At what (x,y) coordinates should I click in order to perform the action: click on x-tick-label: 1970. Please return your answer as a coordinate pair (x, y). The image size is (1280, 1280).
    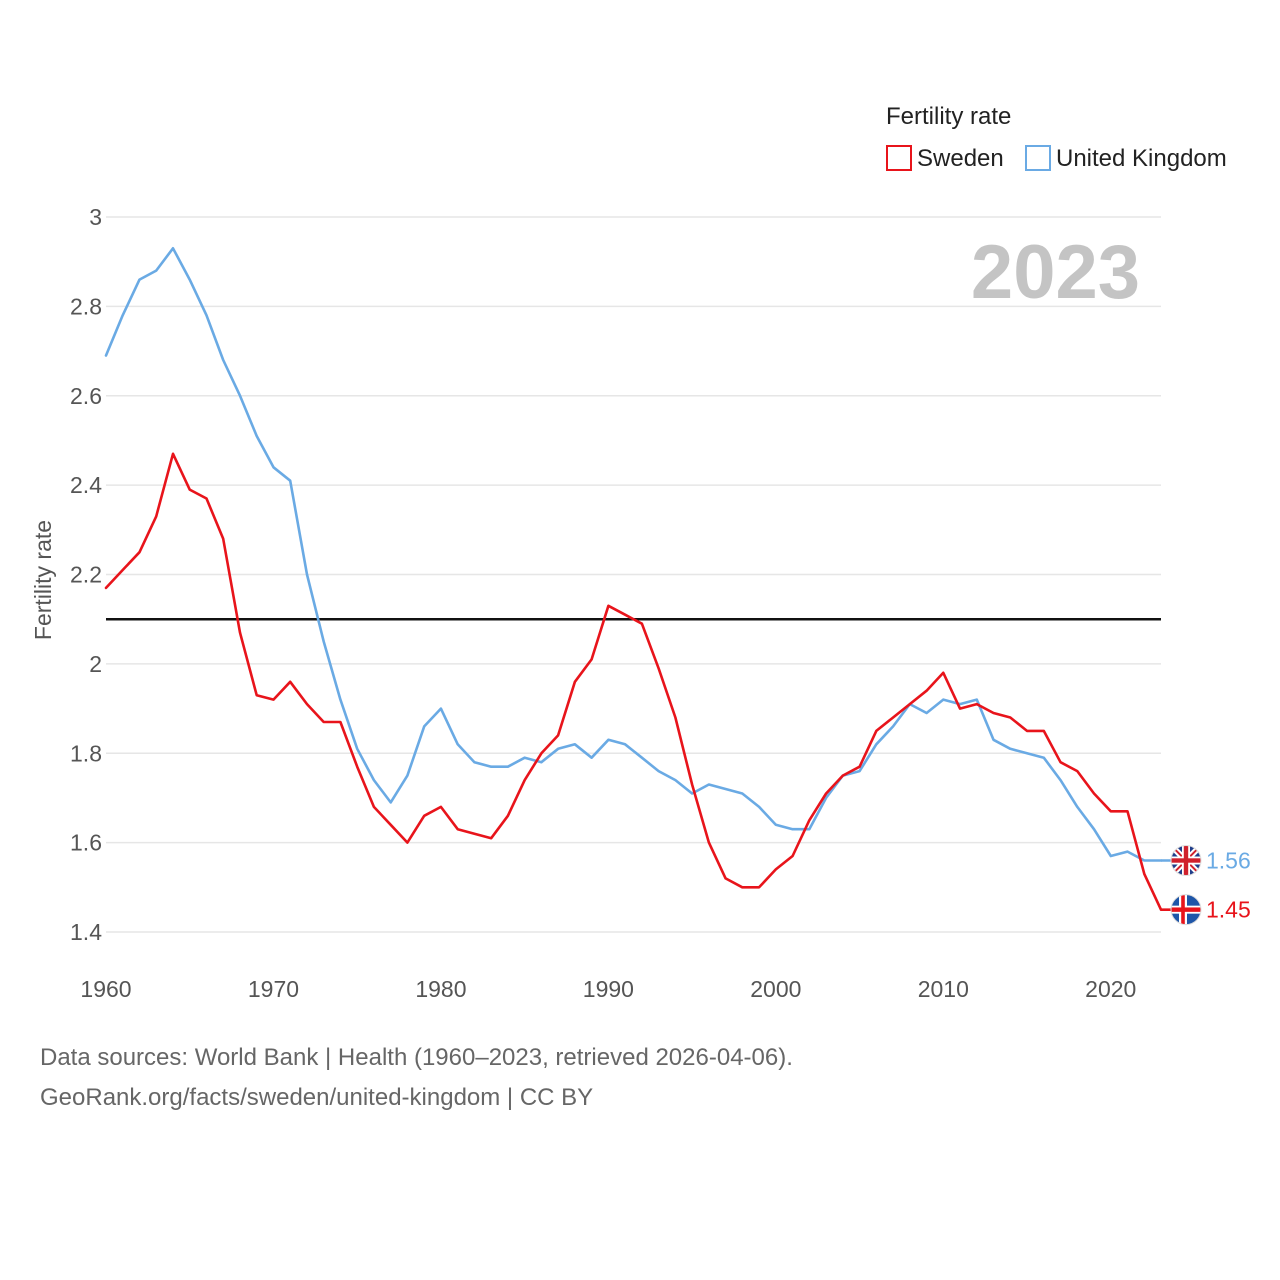
    Looking at the image, I should click on (273, 989).